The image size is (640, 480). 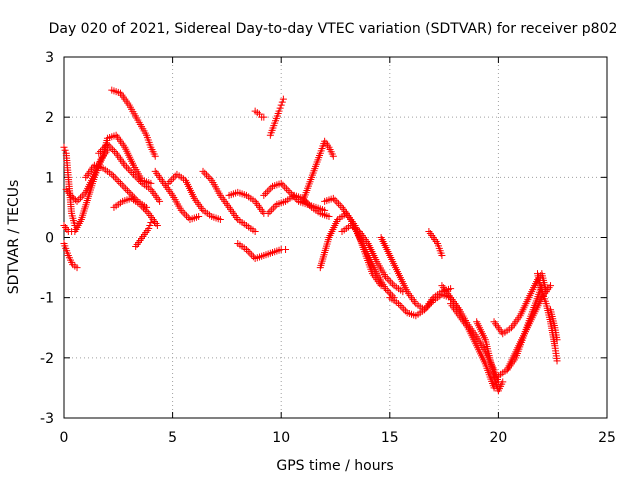 What do you see at coordinates (498, 438) in the screenshot?
I see `x-tick-label: 20` at bounding box center [498, 438].